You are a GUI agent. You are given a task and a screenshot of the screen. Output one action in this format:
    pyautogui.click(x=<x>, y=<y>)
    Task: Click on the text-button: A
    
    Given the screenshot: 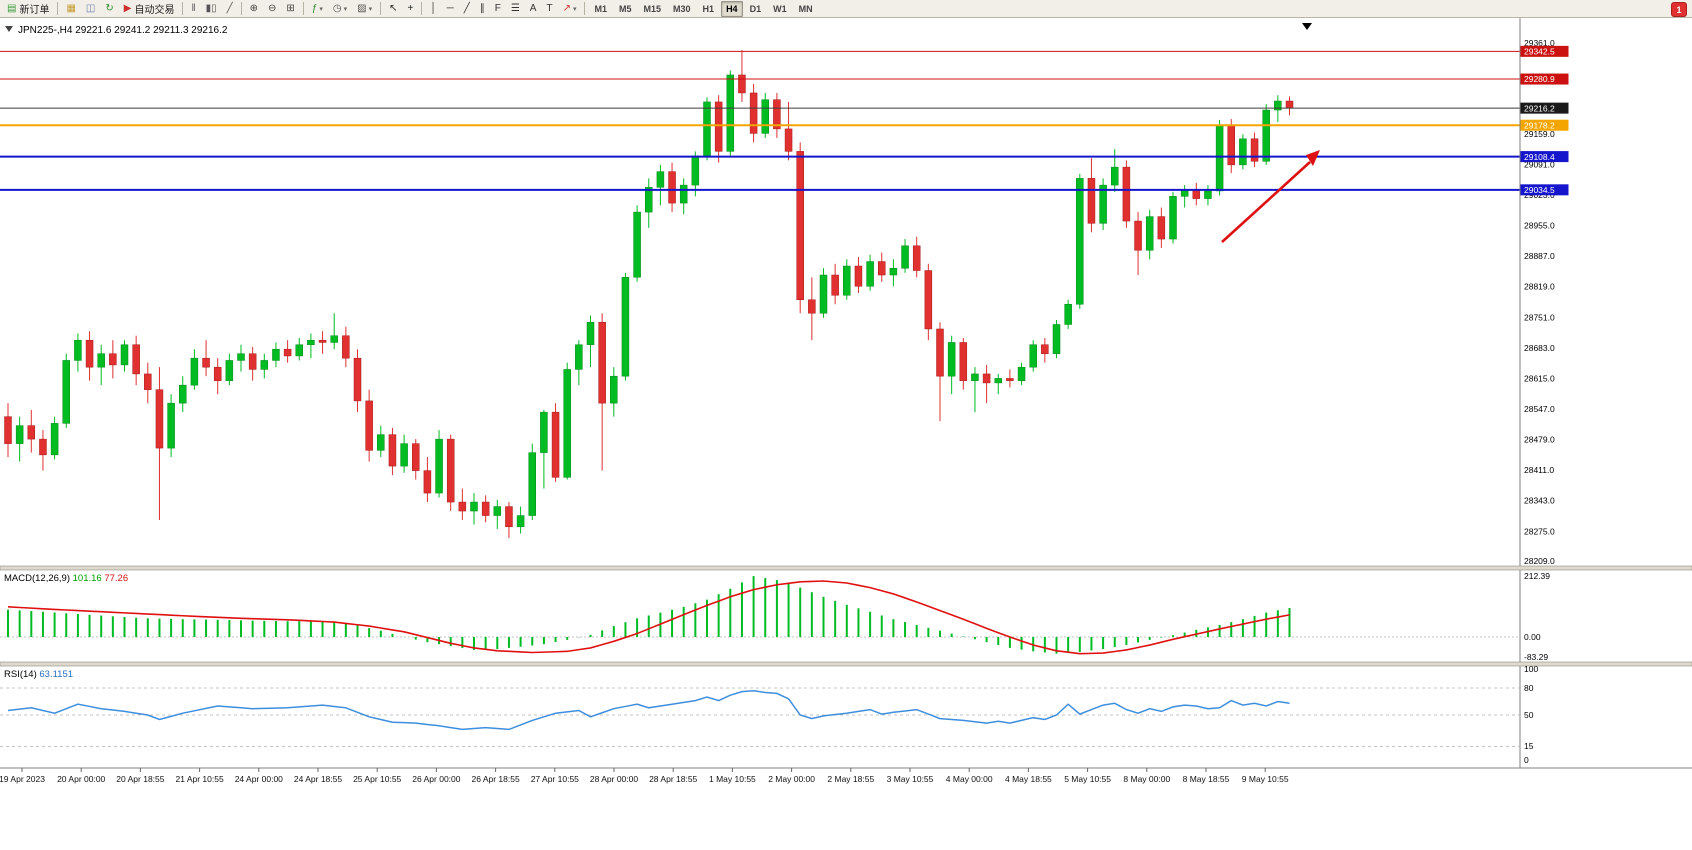 What is the action you would take?
    pyautogui.click(x=533, y=8)
    